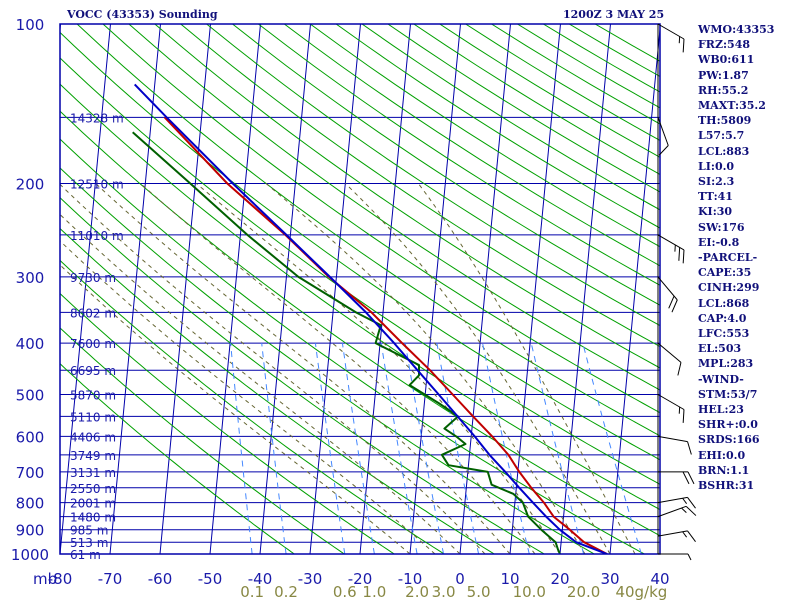 The width and height of the screenshot is (800, 600). Describe the element at coordinates (417, 591) in the screenshot. I see `mixing-ratio-label: 2.0` at that location.